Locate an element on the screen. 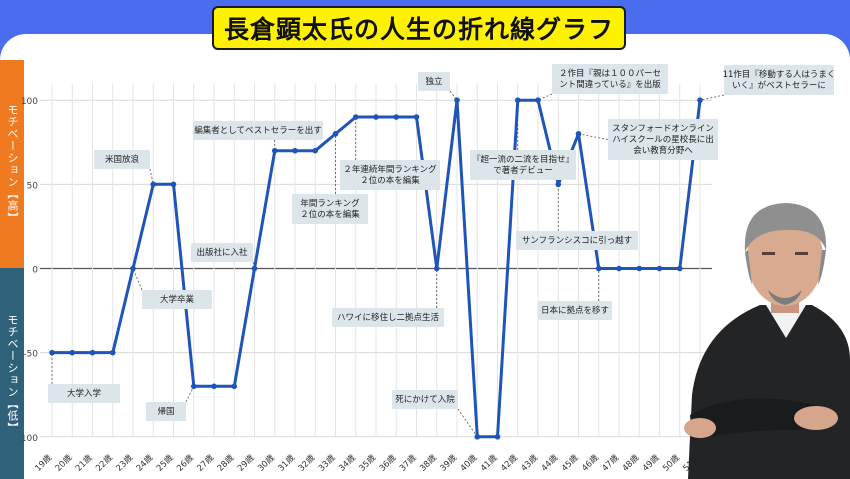 The image size is (850, 479). annotation-line: で著者デビュー is located at coordinates (523, 170).